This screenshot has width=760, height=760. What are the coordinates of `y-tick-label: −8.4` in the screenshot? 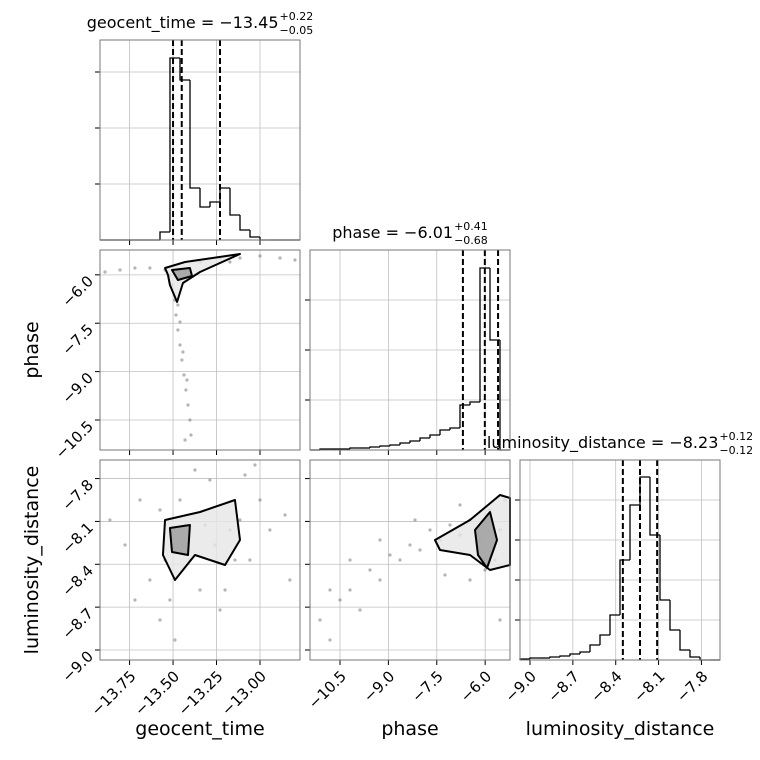 It's located at (78, 581).